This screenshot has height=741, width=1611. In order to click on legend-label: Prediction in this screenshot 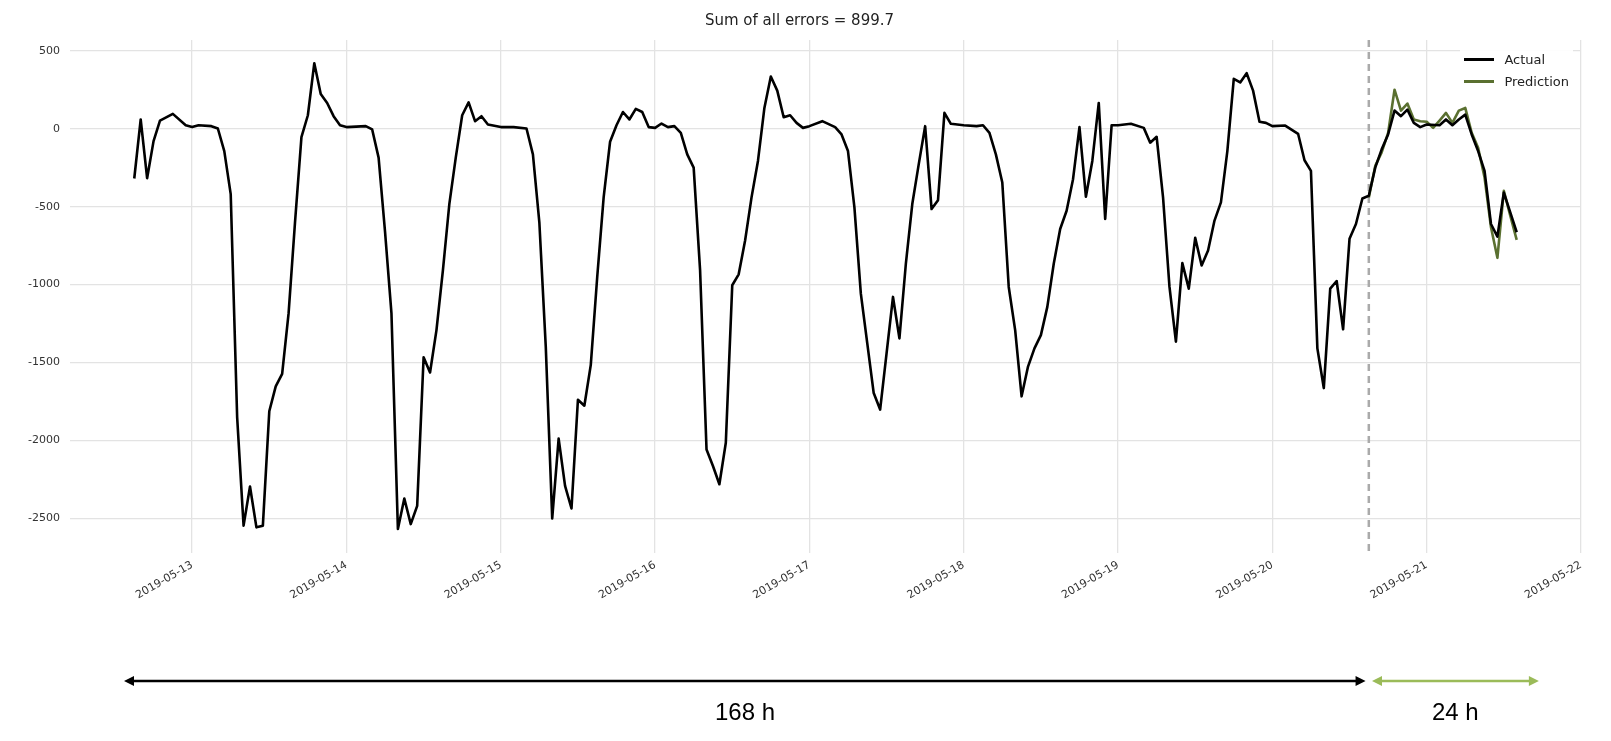, I will do `click(1536, 81)`.